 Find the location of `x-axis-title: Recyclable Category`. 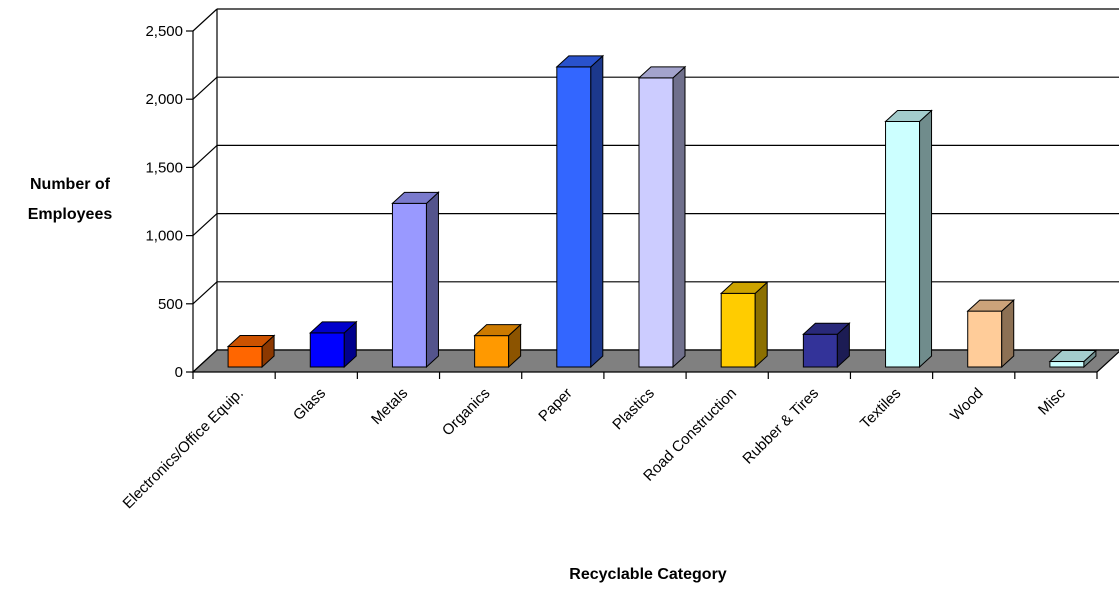

x-axis-title: Recyclable Category is located at coordinates (648, 574).